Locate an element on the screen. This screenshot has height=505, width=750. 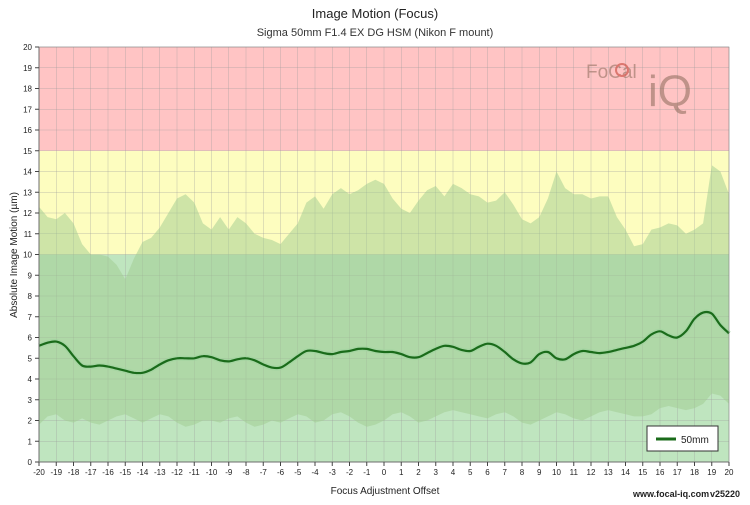
y-tick-label: 16 is located at coordinates (27, 130).